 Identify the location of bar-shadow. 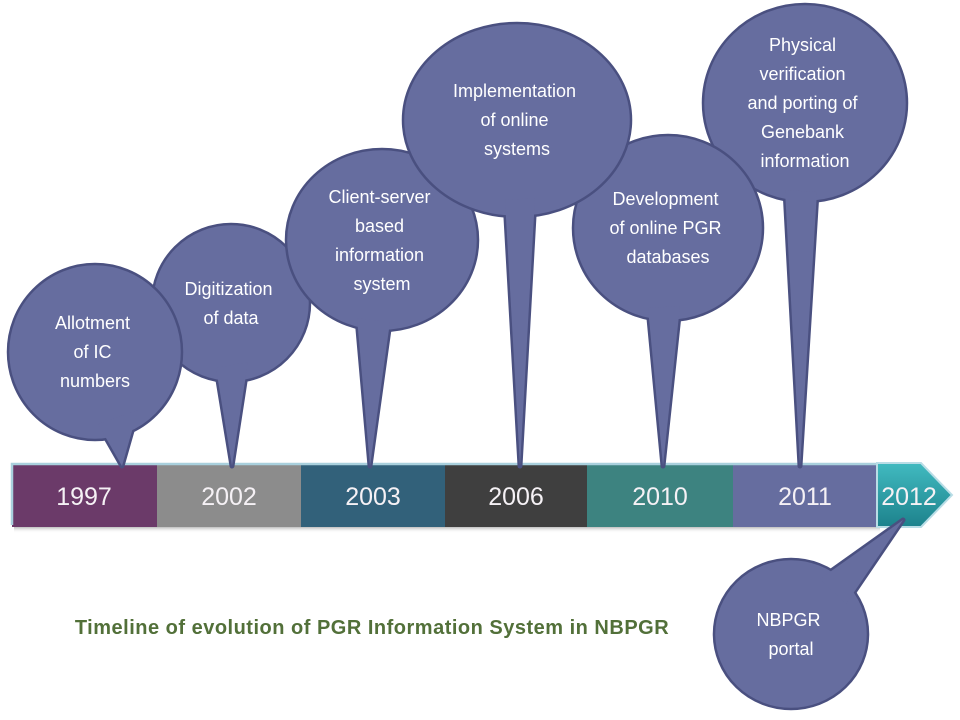
(447, 530).